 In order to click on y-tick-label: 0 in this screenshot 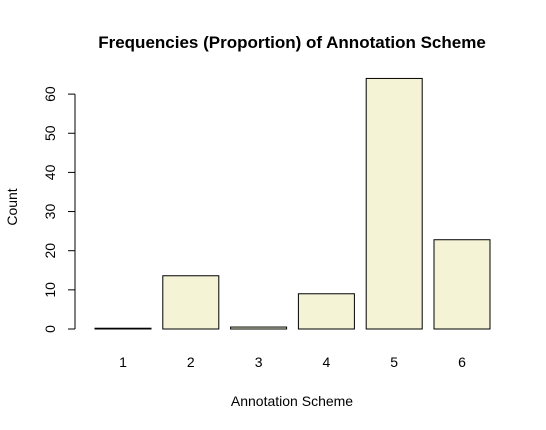, I will do `click(50, 329)`.